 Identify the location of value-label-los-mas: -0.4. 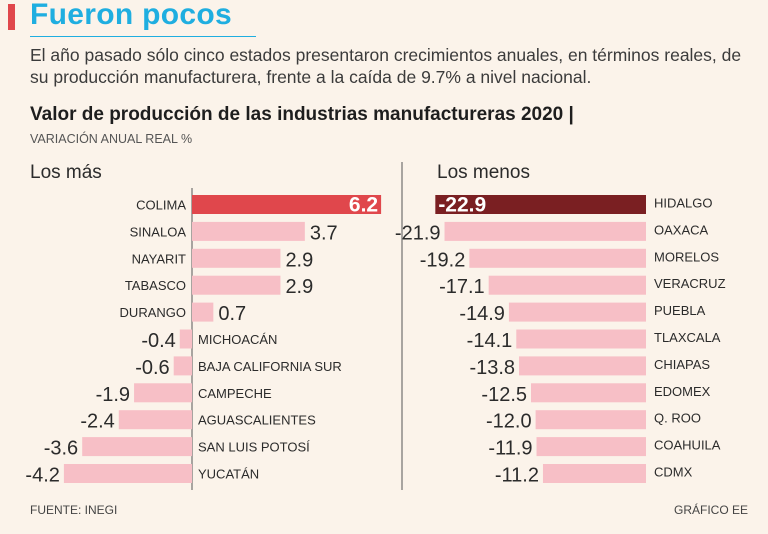
(158, 341).